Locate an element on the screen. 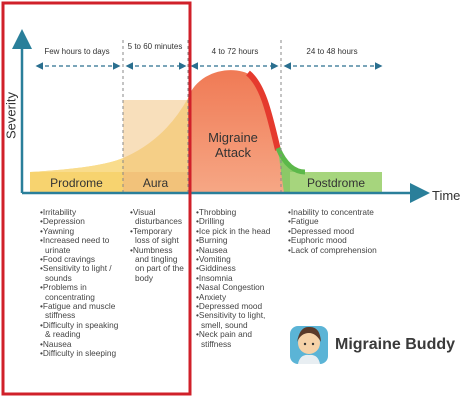 Image resolution: width=474 pixels, height=396 pixels. symptom: Increased need to urinate is located at coordinates (80, 245).